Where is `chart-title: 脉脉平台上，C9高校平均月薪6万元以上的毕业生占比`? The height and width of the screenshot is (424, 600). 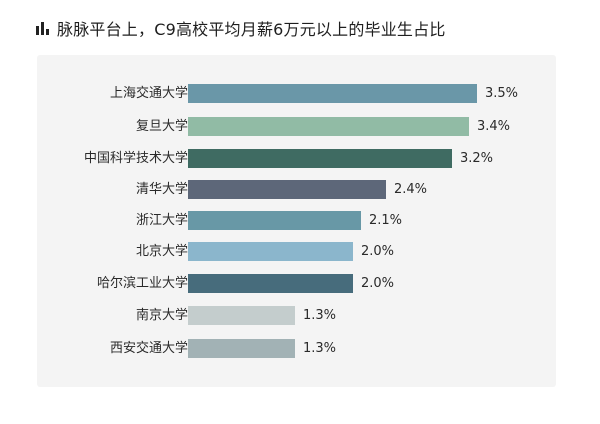
chart-title: 脉脉平台上，C9高校平均月薪6万元以上的毕业生占比 is located at coordinates (251, 29).